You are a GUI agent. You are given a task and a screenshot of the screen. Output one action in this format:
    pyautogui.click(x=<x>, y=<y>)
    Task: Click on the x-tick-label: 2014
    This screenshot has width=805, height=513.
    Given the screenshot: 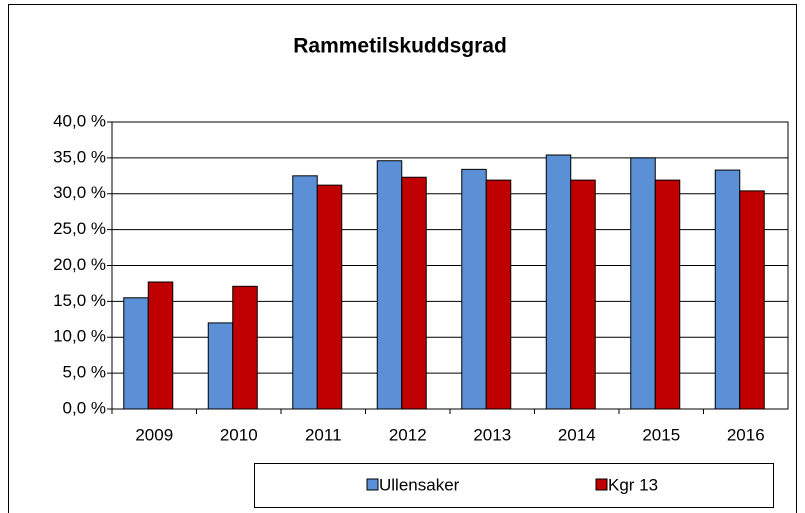 What is the action you would take?
    pyautogui.click(x=577, y=434)
    